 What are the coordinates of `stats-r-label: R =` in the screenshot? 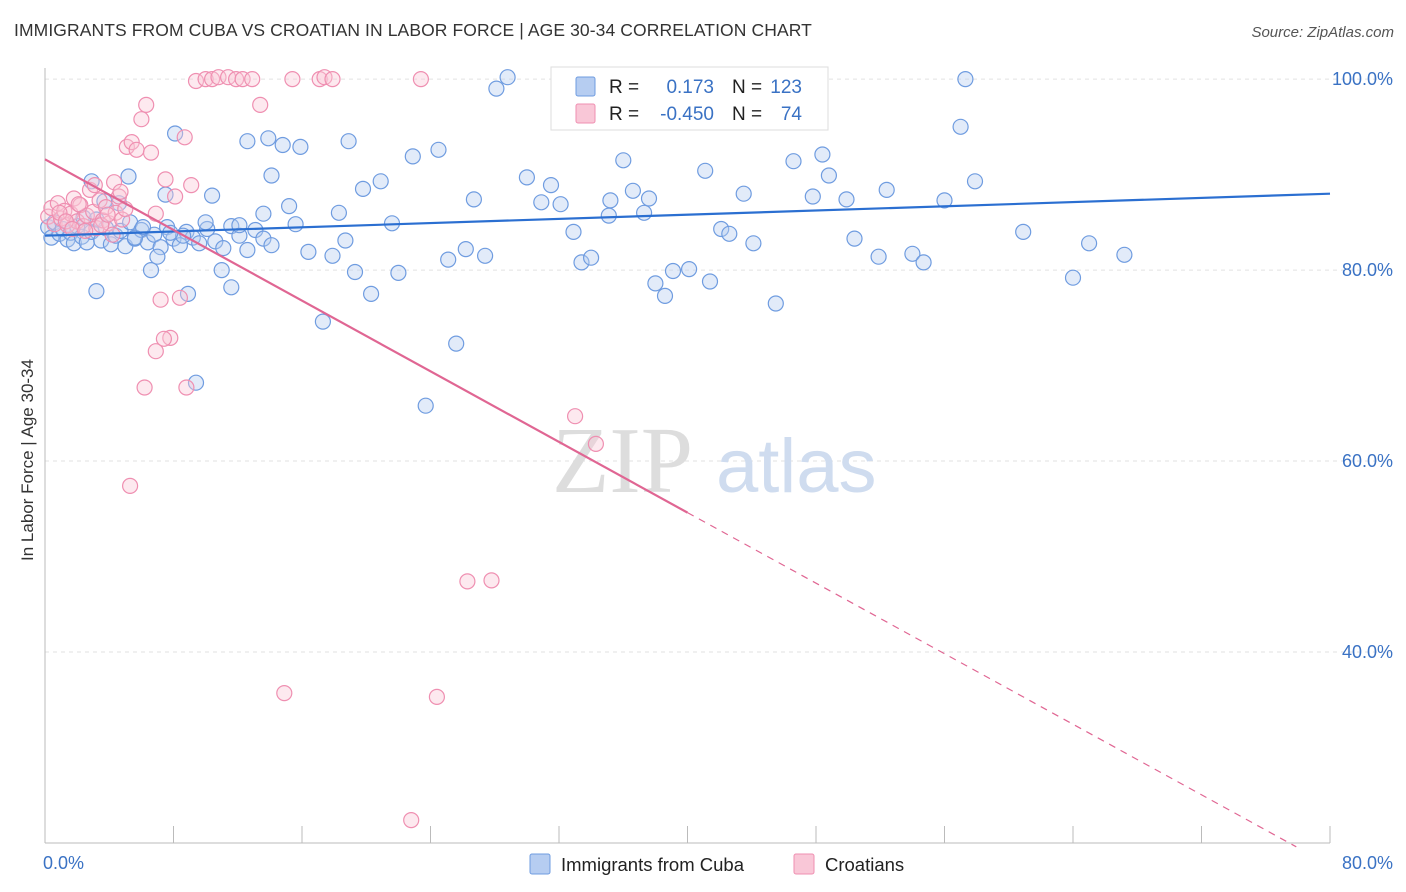 It's located at (624, 87).